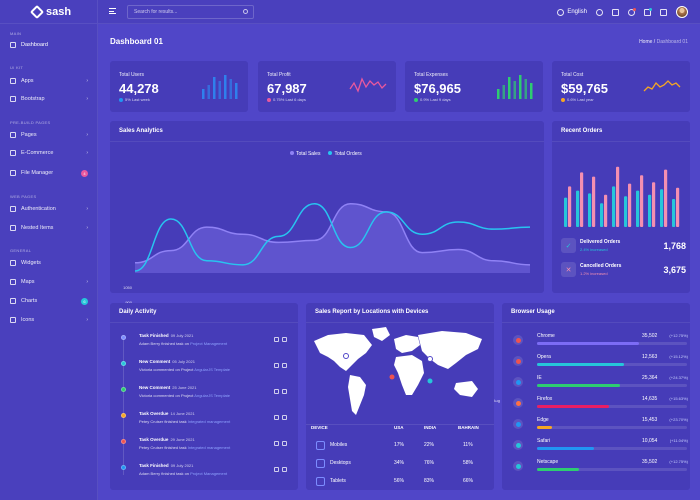 The image size is (700, 500). What do you see at coordinates (345, 154) in the screenshot?
I see `legend-item-total-orders: Total Orders` at bounding box center [345, 154].